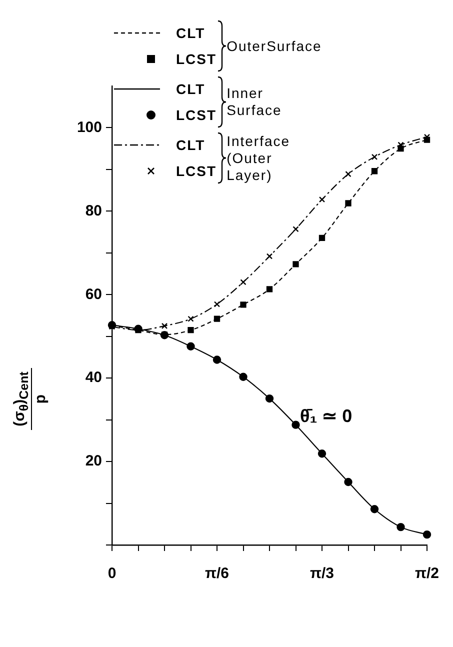 This screenshot has height=647, width=453. I want to click on y-tick-label: 40, so click(93, 377).